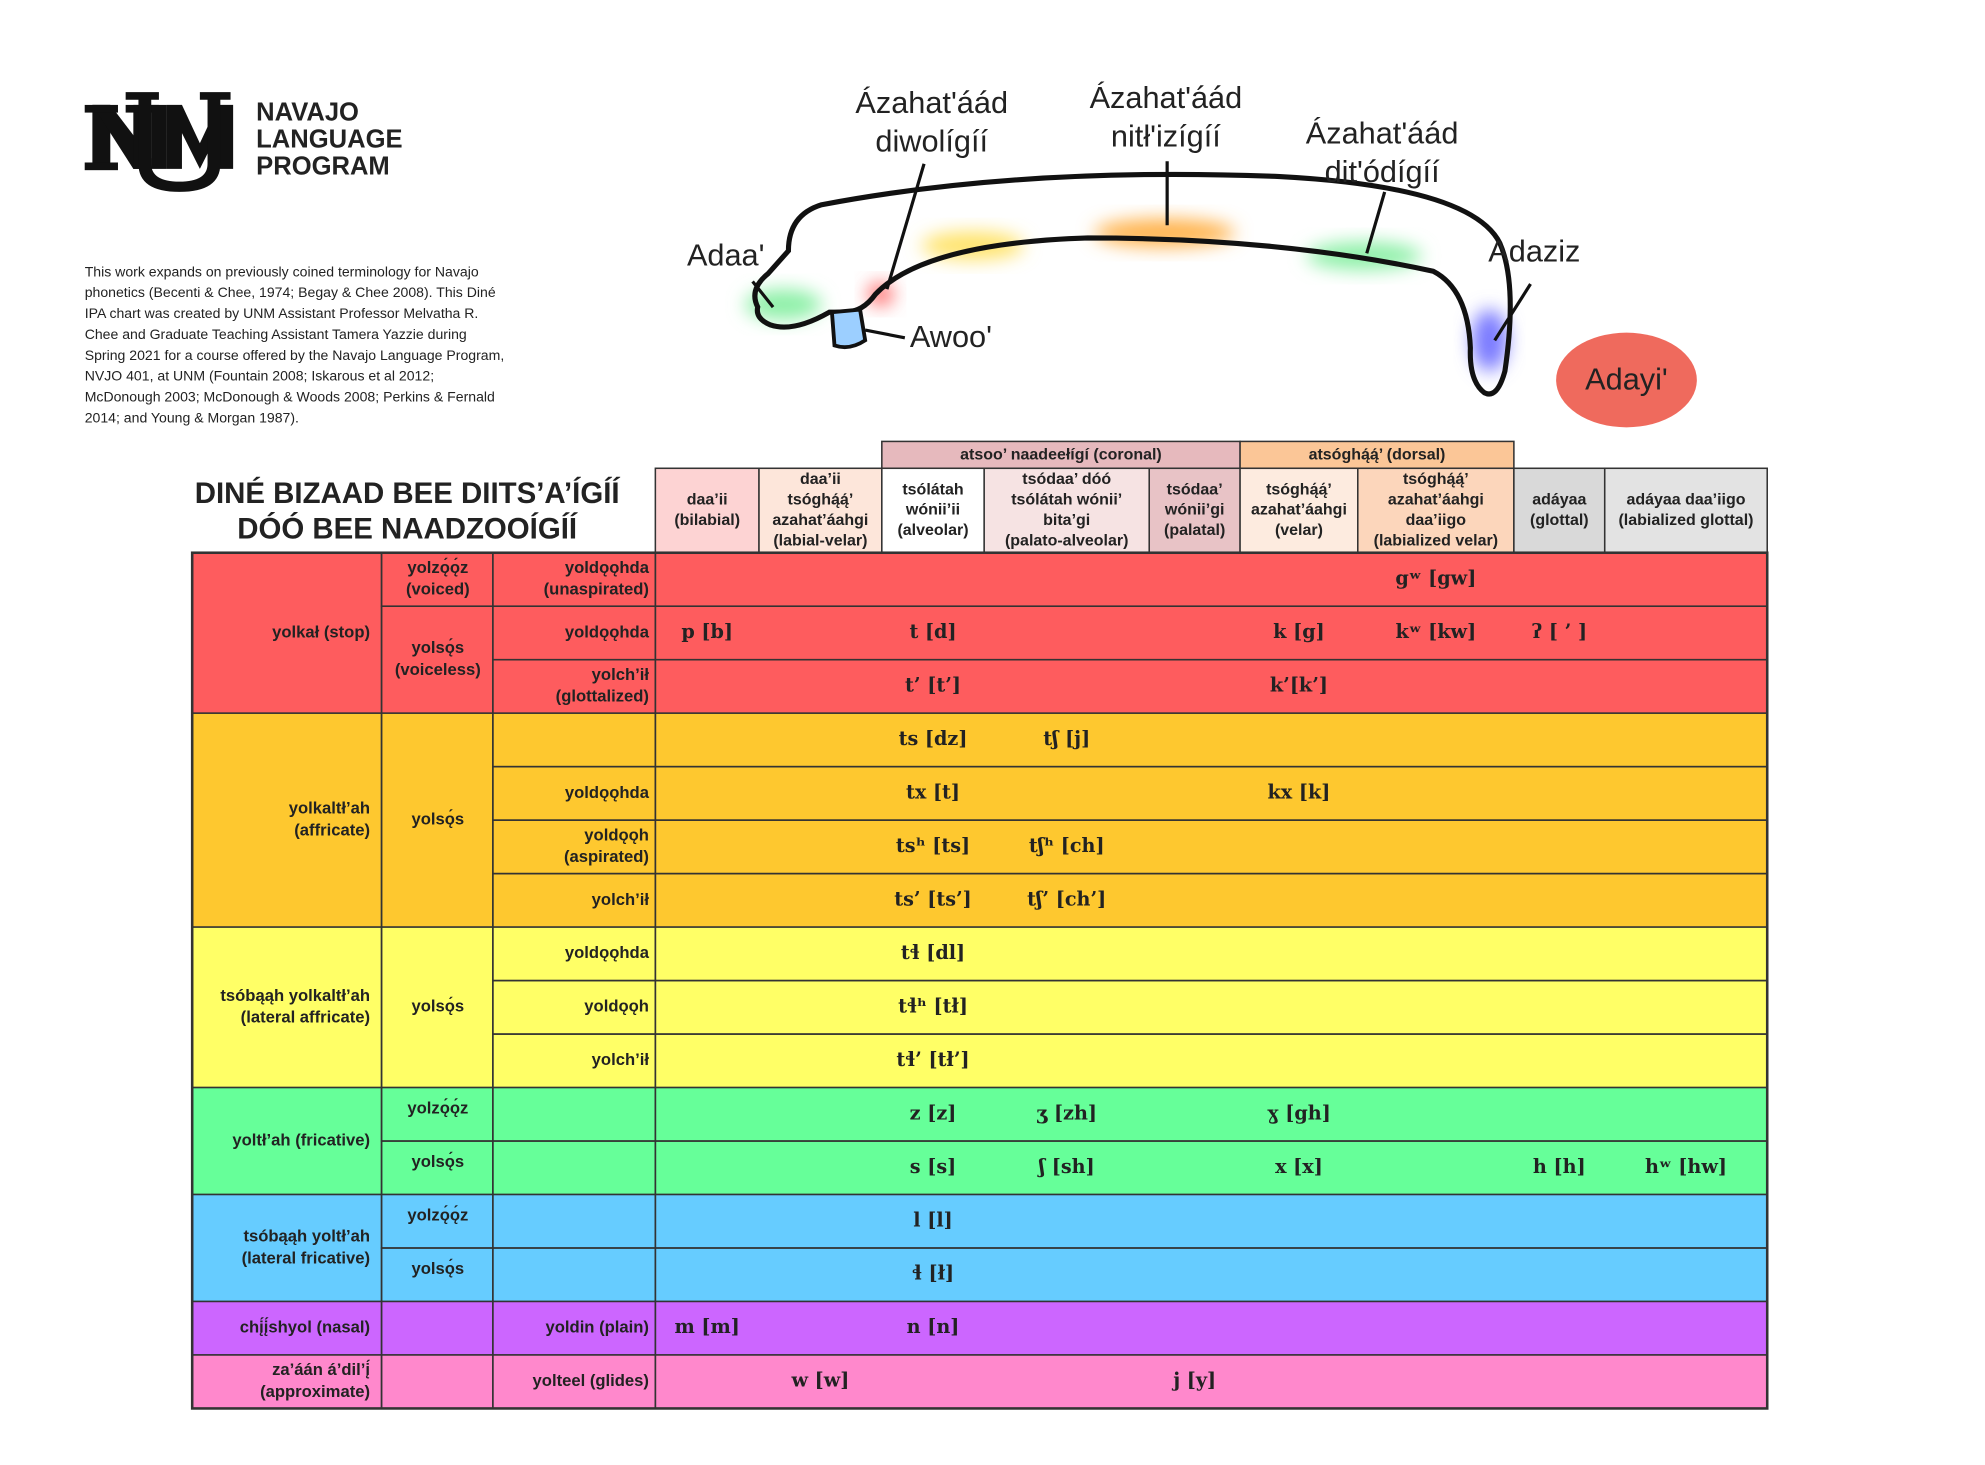  What do you see at coordinates (332, 829) in the screenshot?
I see `manner-label: (affricate)` at bounding box center [332, 829].